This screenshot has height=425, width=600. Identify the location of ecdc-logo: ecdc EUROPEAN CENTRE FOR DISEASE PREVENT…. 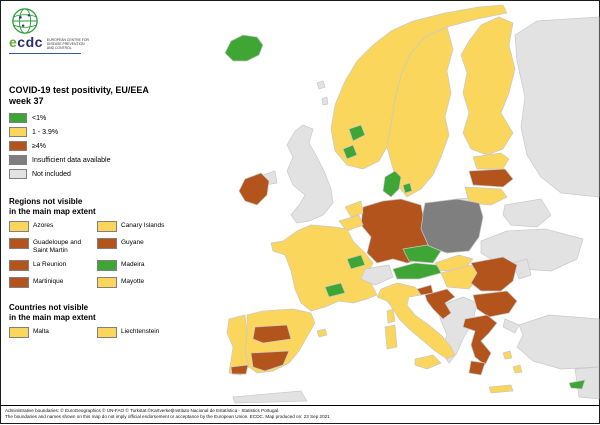
(56, 30).